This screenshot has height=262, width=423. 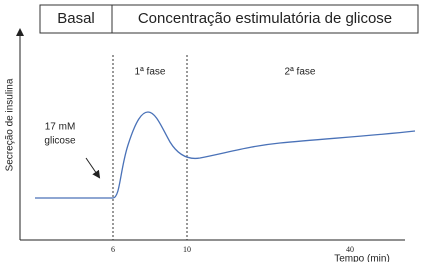 What do you see at coordinates (93, 168) in the screenshot?
I see `annotation-arrow` at bounding box center [93, 168].